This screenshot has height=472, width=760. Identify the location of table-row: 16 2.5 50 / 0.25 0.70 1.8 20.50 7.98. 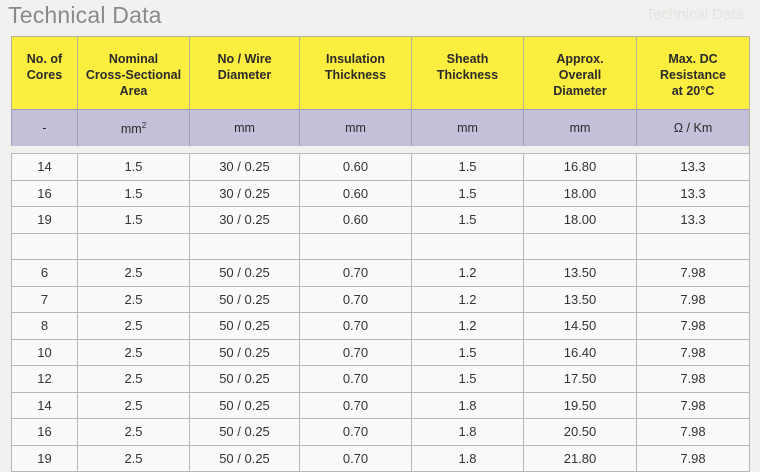
(380, 432).